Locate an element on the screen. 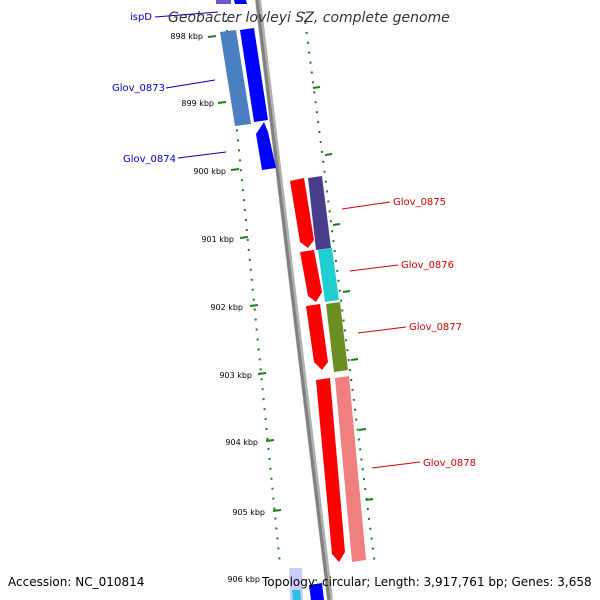 The width and height of the screenshot is (600, 600). gene-label-glov-0873: Glov_0873 is located at coordinates (138, 88).